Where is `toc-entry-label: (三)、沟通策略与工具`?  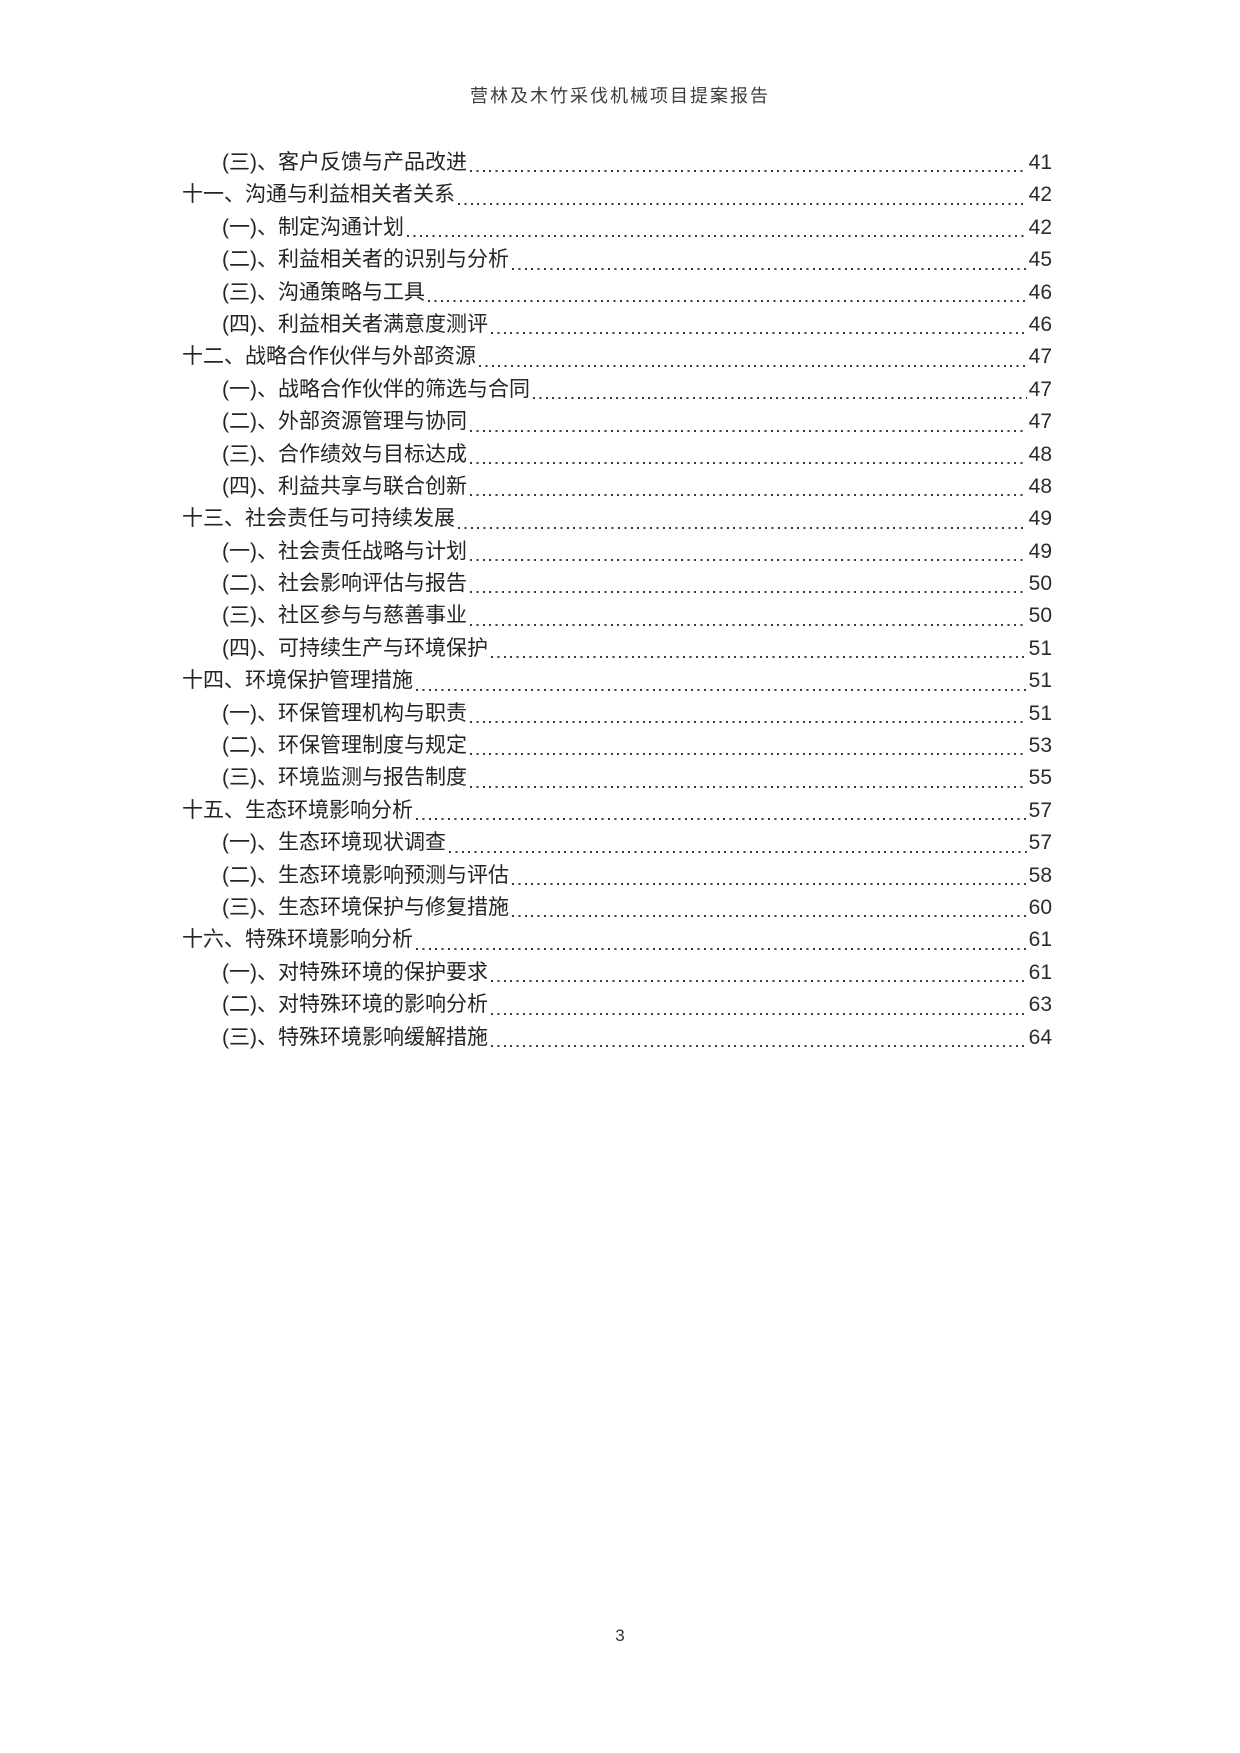 toc-entry-label: (三)、沟通策略与工具 is located at coordinates (323, 292).